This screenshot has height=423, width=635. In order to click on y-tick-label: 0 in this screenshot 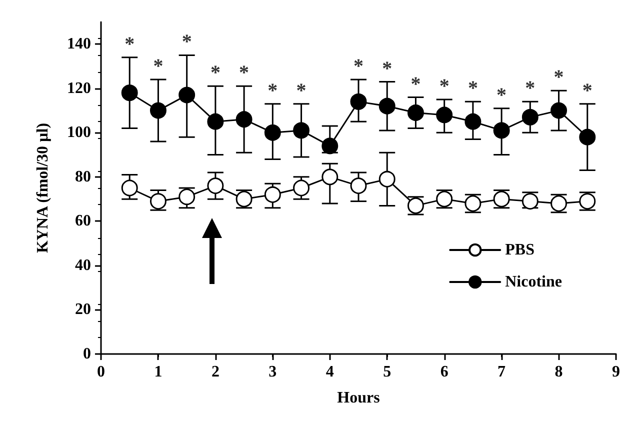, I will do `click(87, 354)`.